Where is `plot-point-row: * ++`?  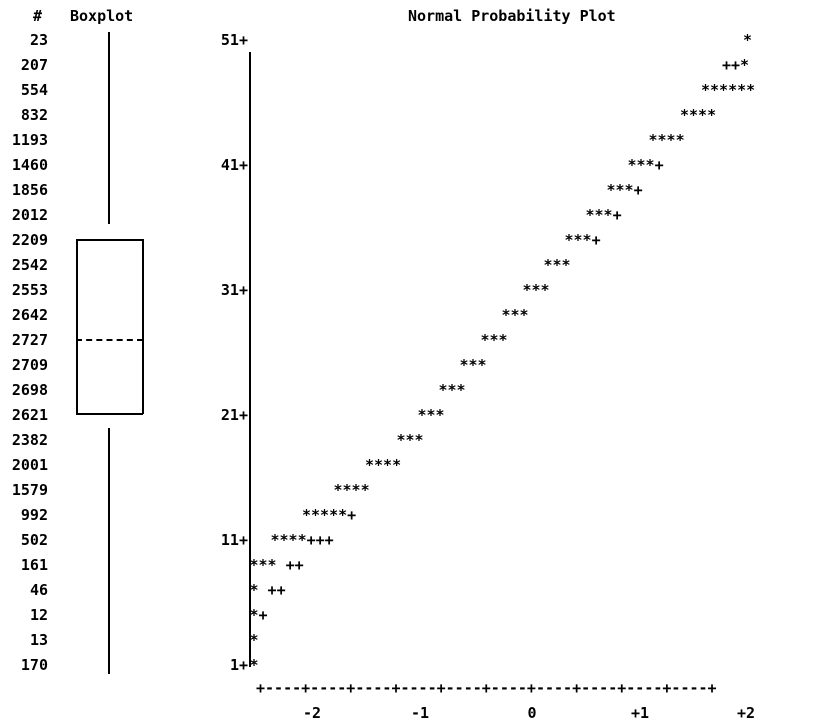 plot-point-row: * ++ is located at coordinates (267, 590).